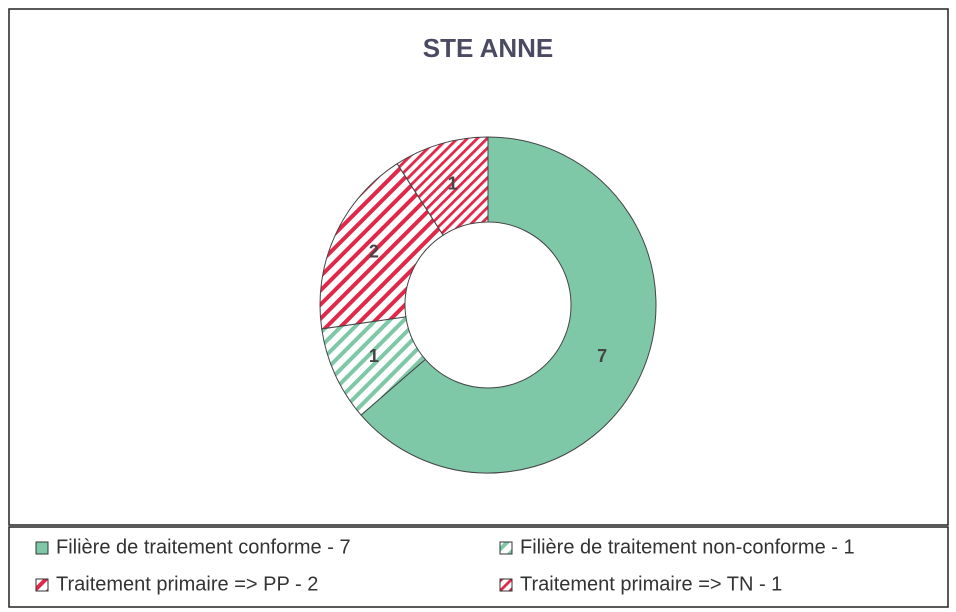 The width and height of the screenshot is (956, 612). I want to click on legend-label: Filière de traitement conforme - 7, so click(203, 547).